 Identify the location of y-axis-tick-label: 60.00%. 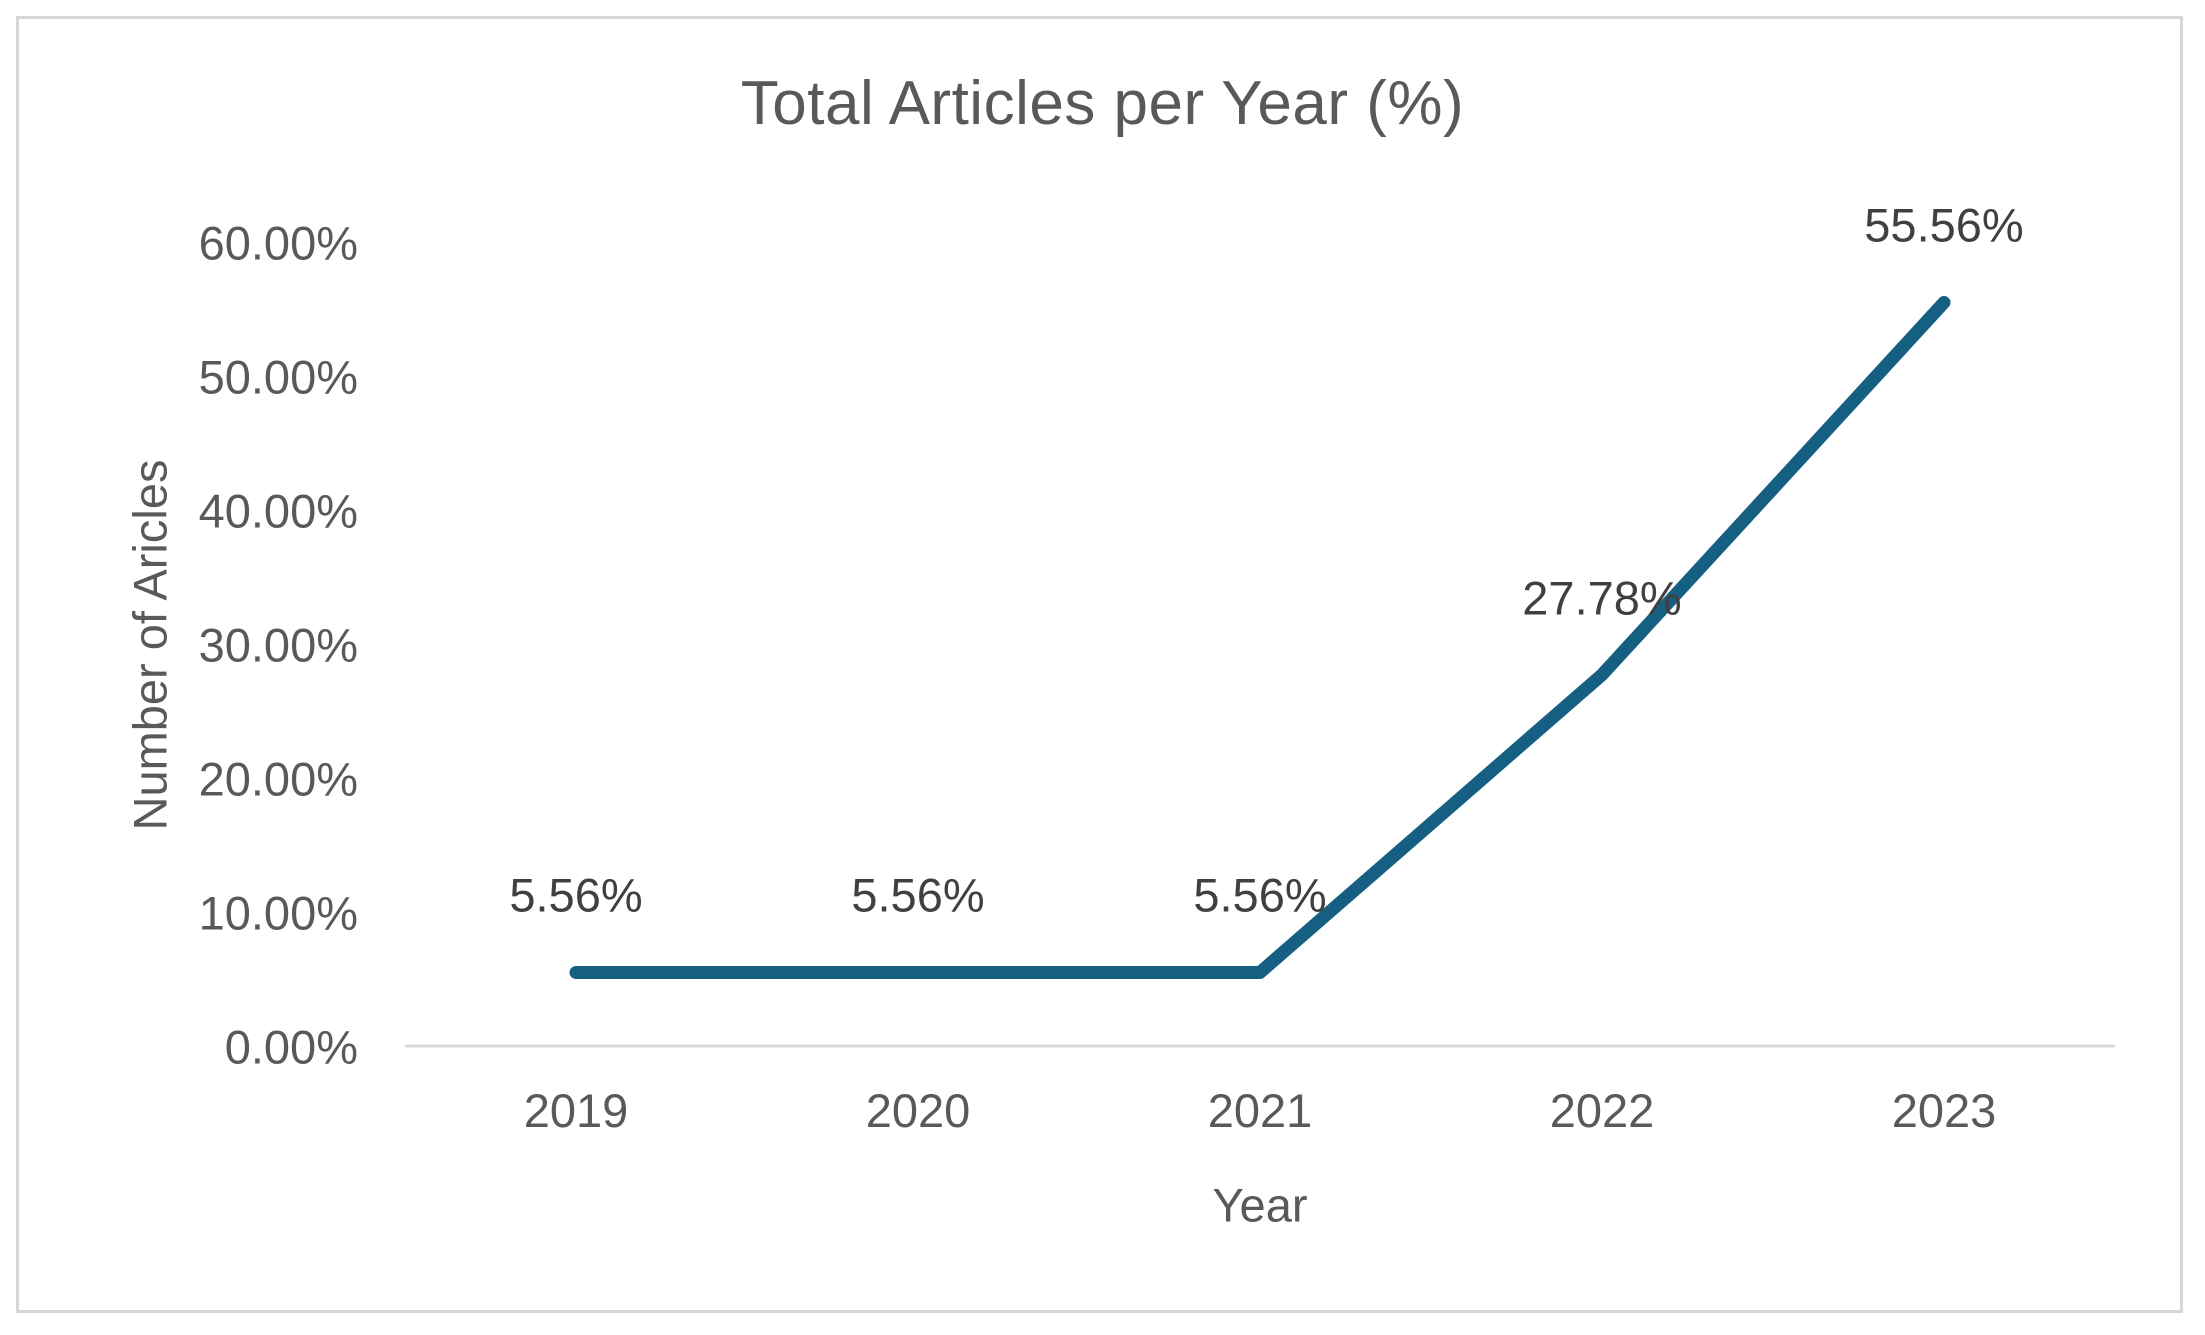
(278, 243).